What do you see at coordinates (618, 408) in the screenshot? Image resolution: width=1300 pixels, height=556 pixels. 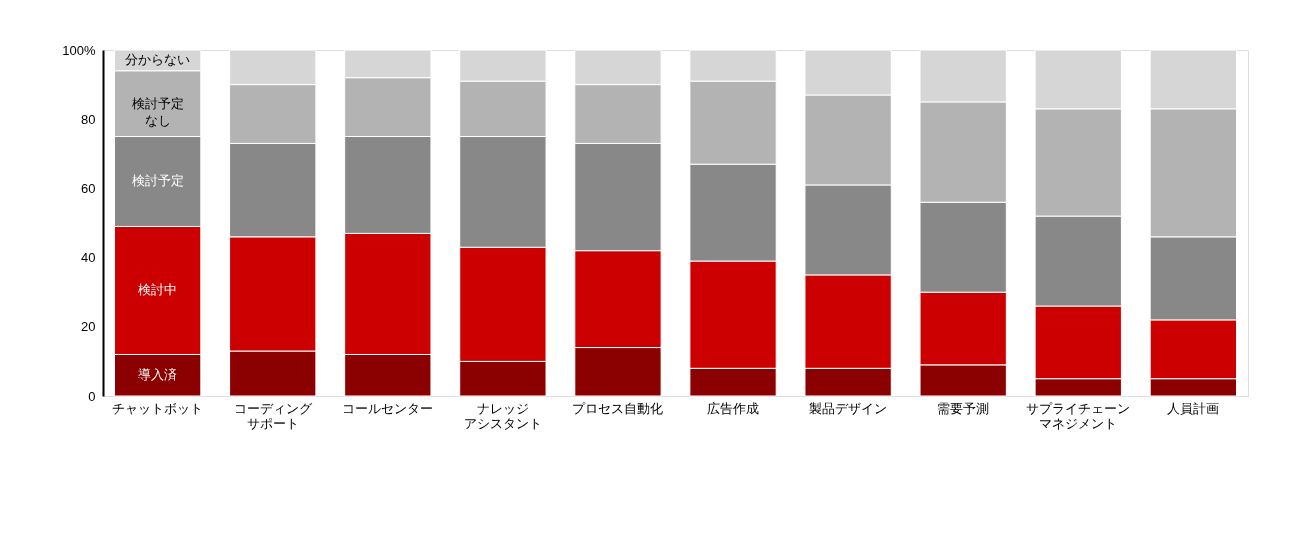 I see `x-tick-label: プロセス自動化` at bounding box center [618, 408].